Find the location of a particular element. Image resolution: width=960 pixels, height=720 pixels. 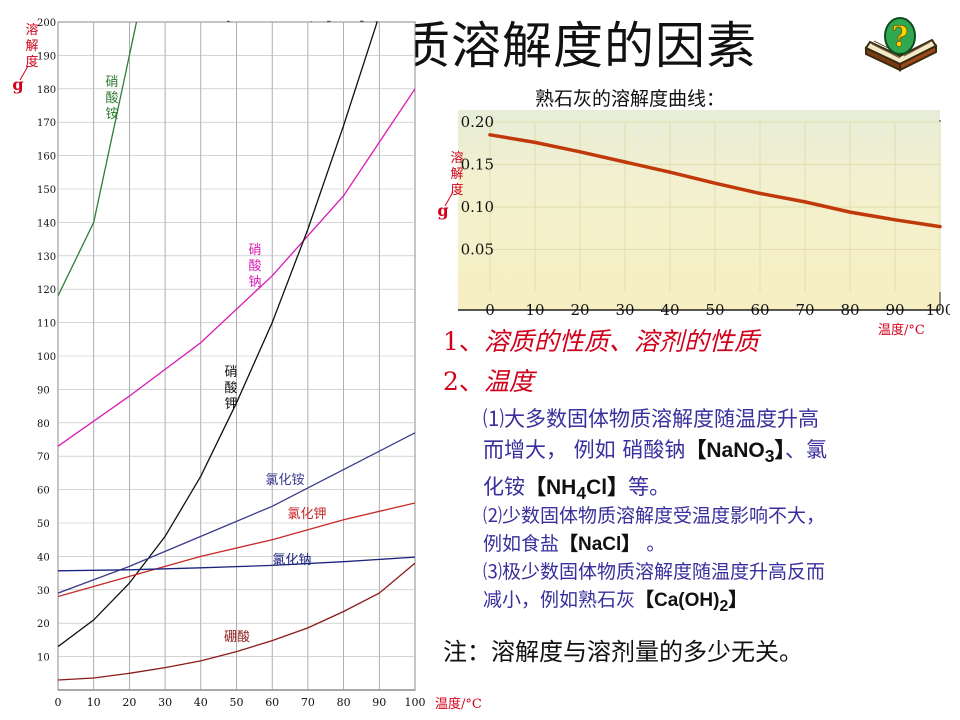

y-tick-label: 110 is located at coordinates (46, 324).